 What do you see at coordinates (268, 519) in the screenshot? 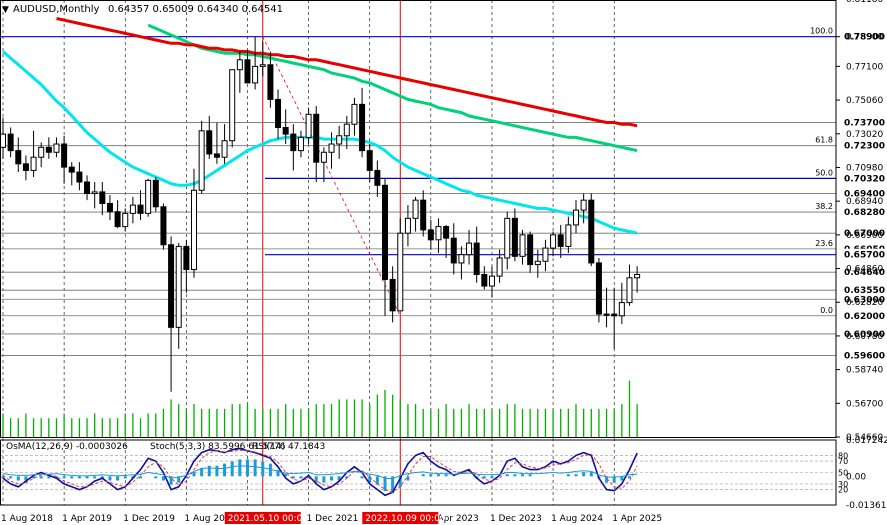
I see `date-marker-label: 2021.05.10 00:00` at bounding box center [268, 519].